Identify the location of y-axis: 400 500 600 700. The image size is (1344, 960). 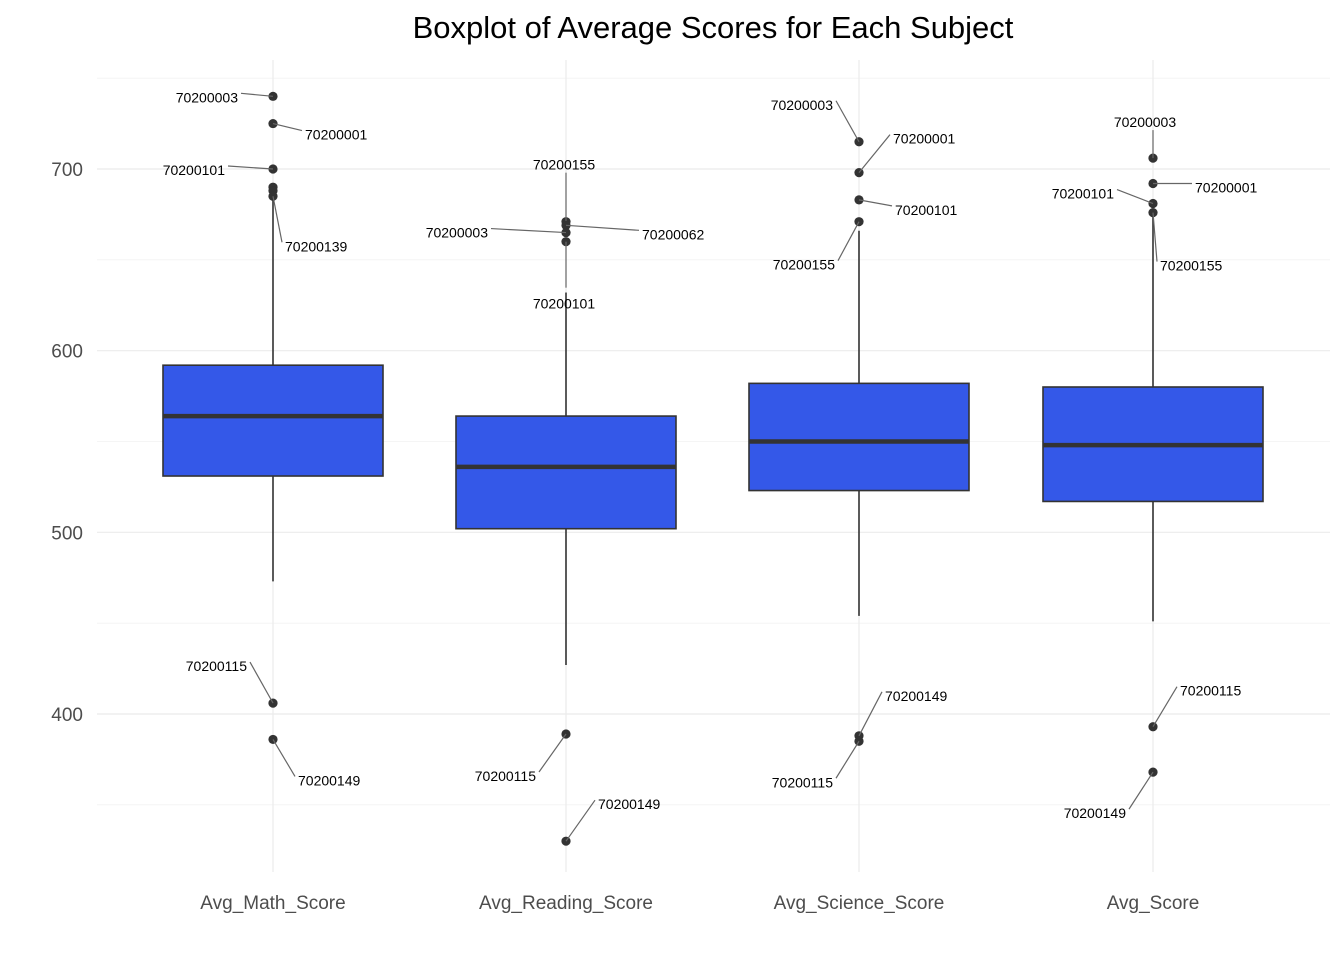
(67, 443).